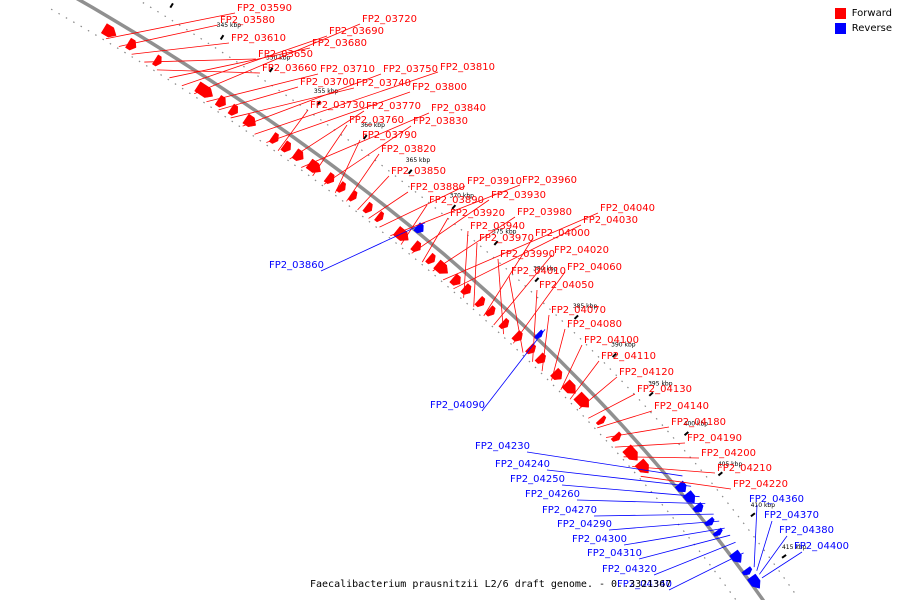  What do you see at coordinates (522, 464) in the screenshot?
I see `reverse-gene-label: FP2_04240` at bounding box center [522, 464].